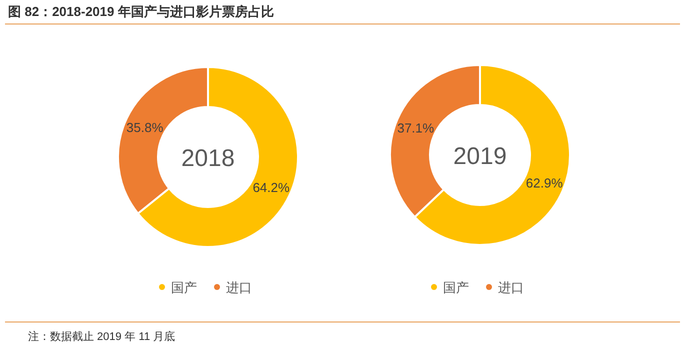 This screenshot has height=355, width=685. I want to click on text: 2018, so click(208, 158).